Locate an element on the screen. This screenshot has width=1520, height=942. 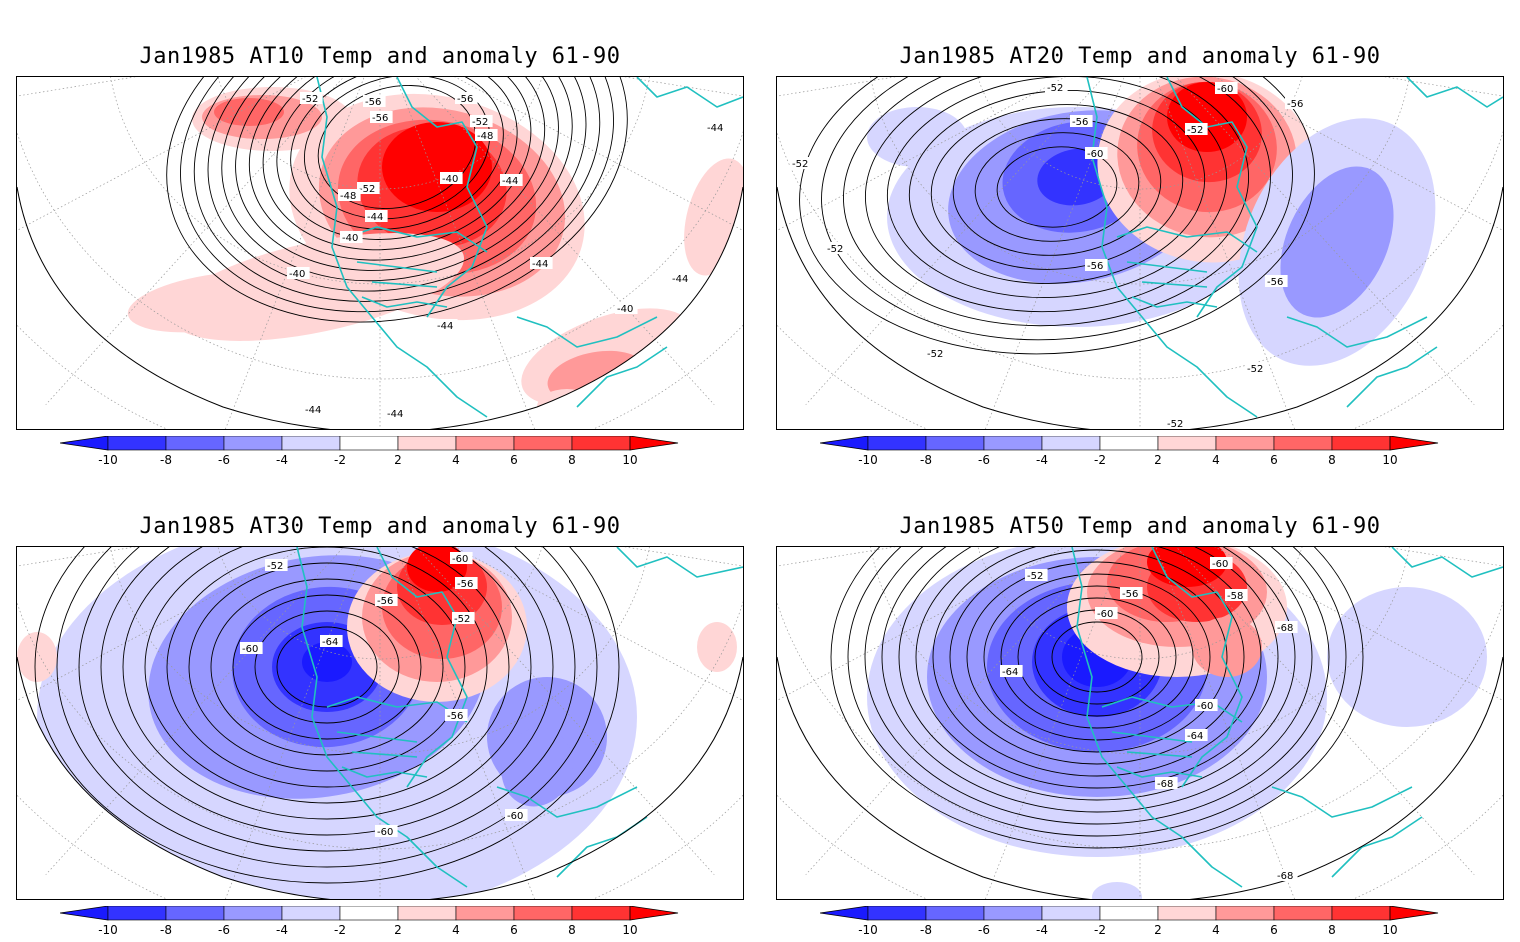
contour-label: -58 is located at coordinates (1235, 596).